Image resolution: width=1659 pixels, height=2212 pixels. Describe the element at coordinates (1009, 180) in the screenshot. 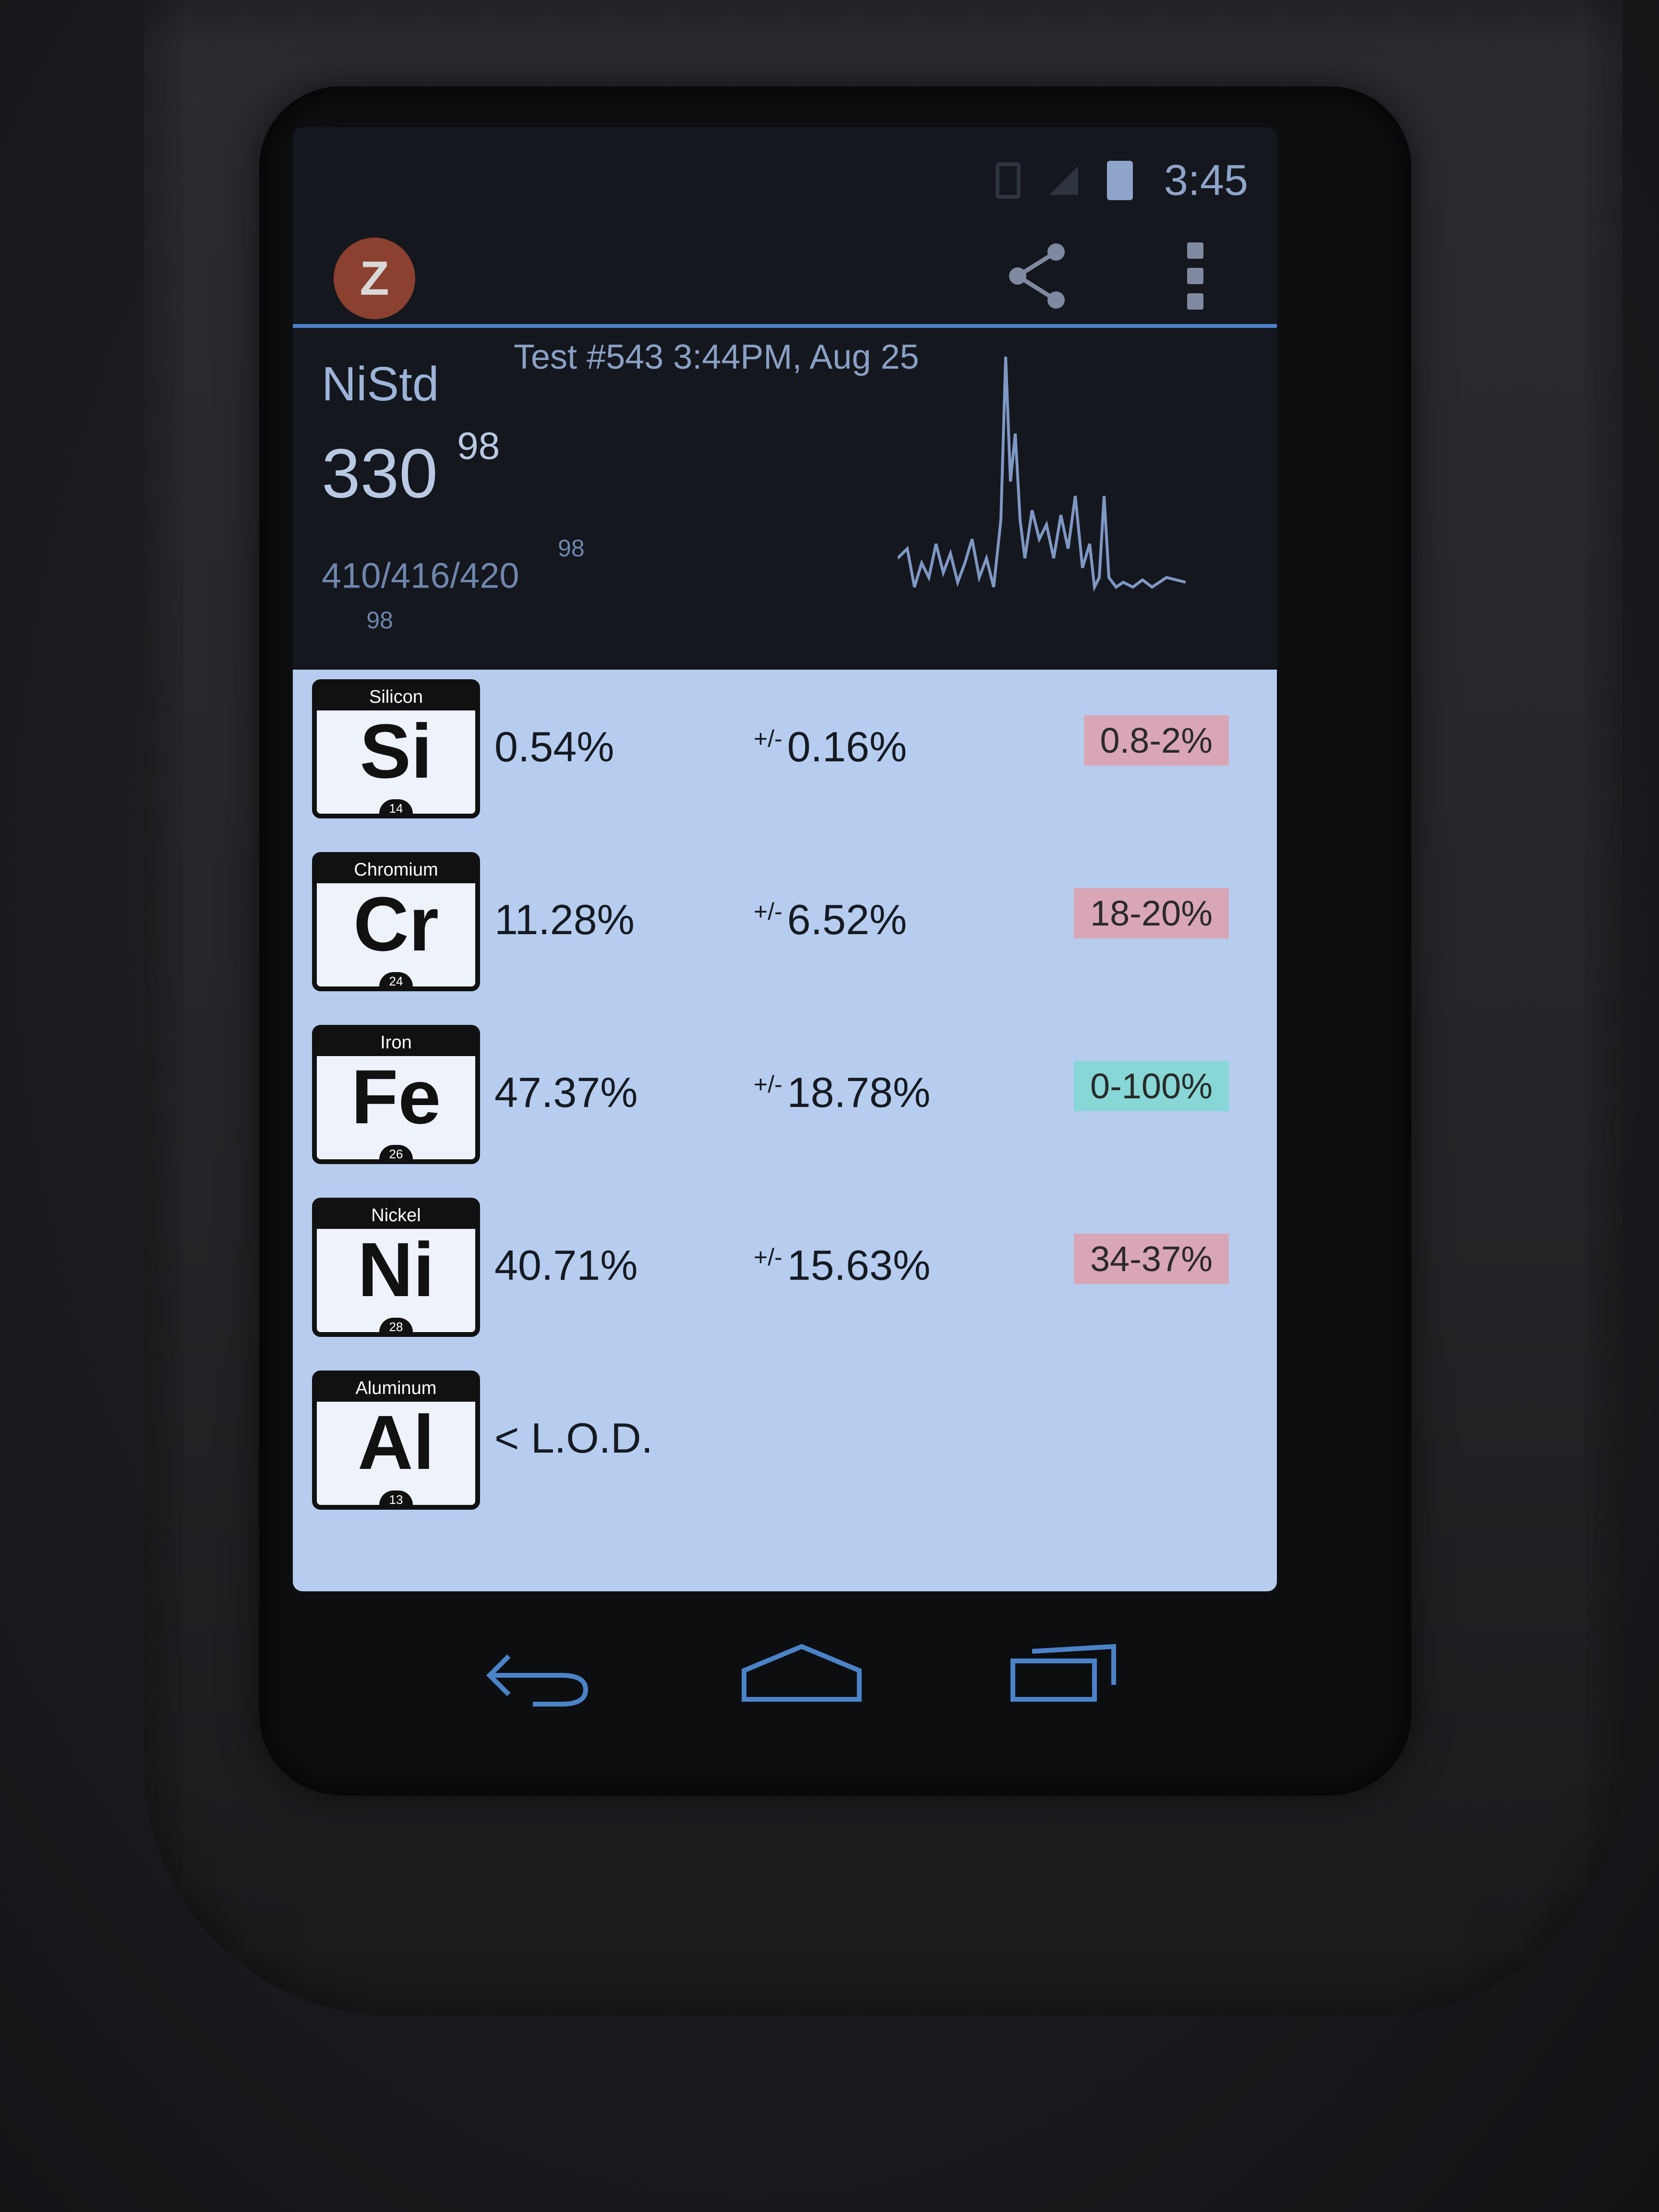

I see `vibrate-icon` at that location.